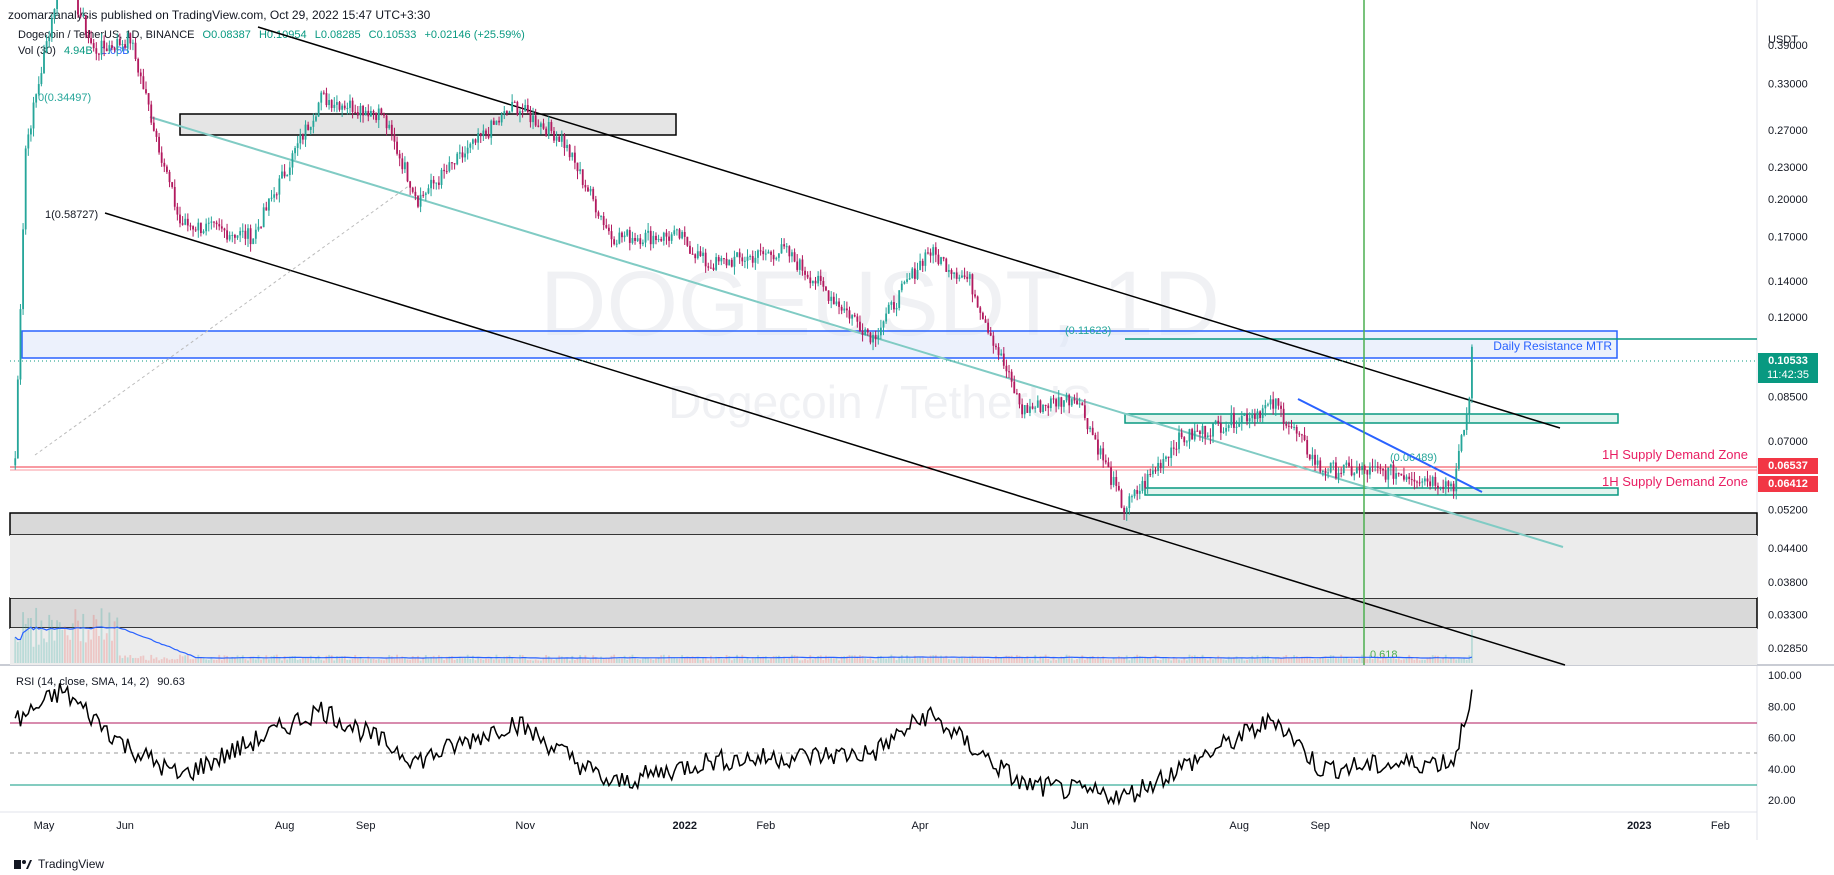  Describe the element at coordinates (59, 864) in the screenshot. I see `footer-brand: TradingView` at that location.